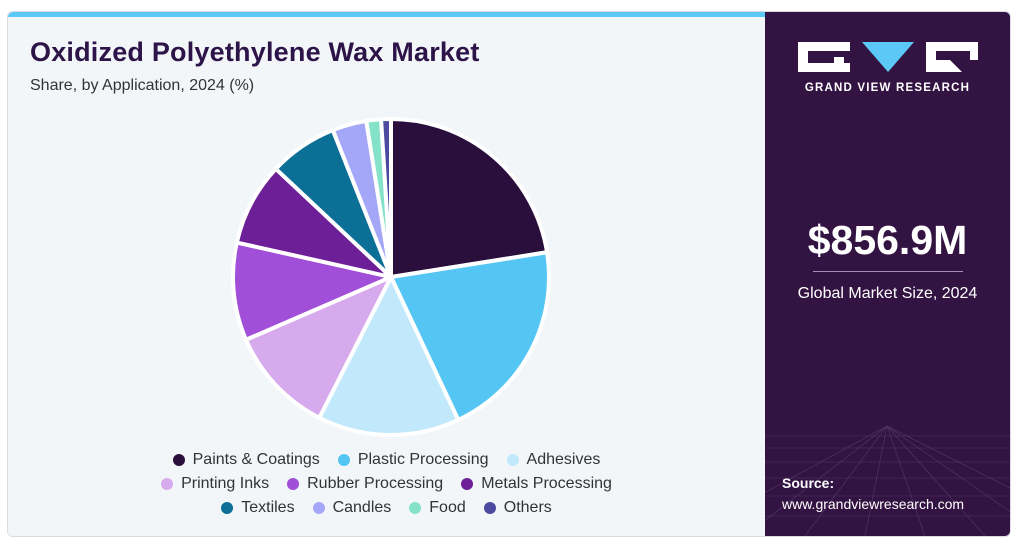  What do you see at coordinates (887, 481) in the screenshot?
I see `grid-pattern` at bounding box center [887, 481].